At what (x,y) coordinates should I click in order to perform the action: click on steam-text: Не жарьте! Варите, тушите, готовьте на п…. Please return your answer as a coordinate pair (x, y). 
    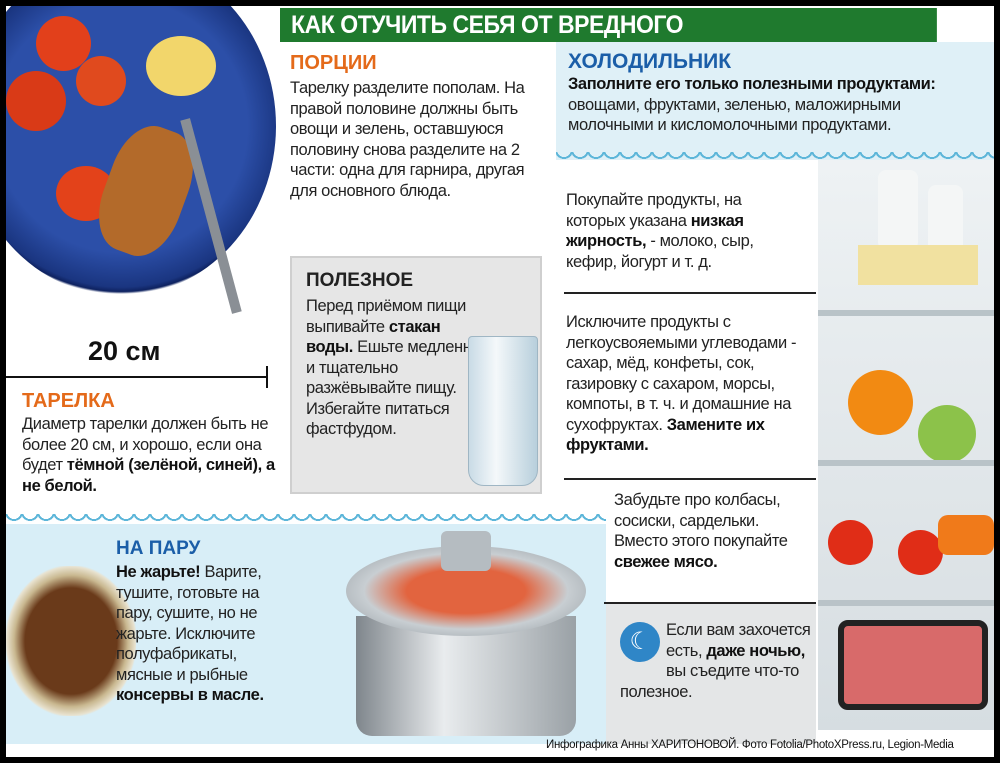
    Looking at the image, I should click on (190, 633).